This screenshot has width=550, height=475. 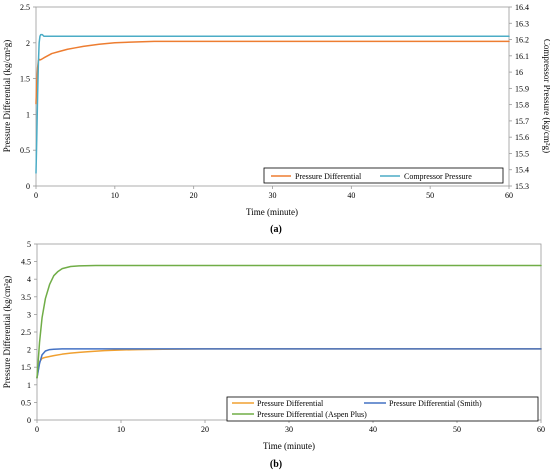 What do you see at coordinates (29, 314) in the screenshot?
I see `y-tick-label: 3` at bounding box center [29, 314].